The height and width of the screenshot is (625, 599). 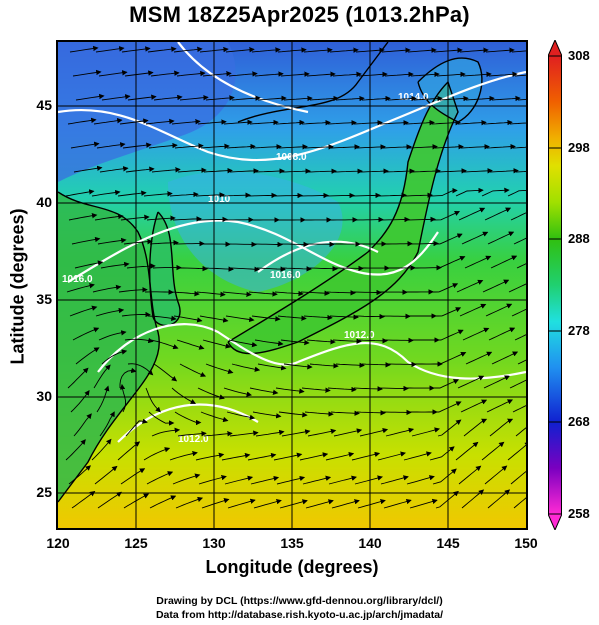 I want to click on x-tick-label: 135, so click(x=292, y=543).